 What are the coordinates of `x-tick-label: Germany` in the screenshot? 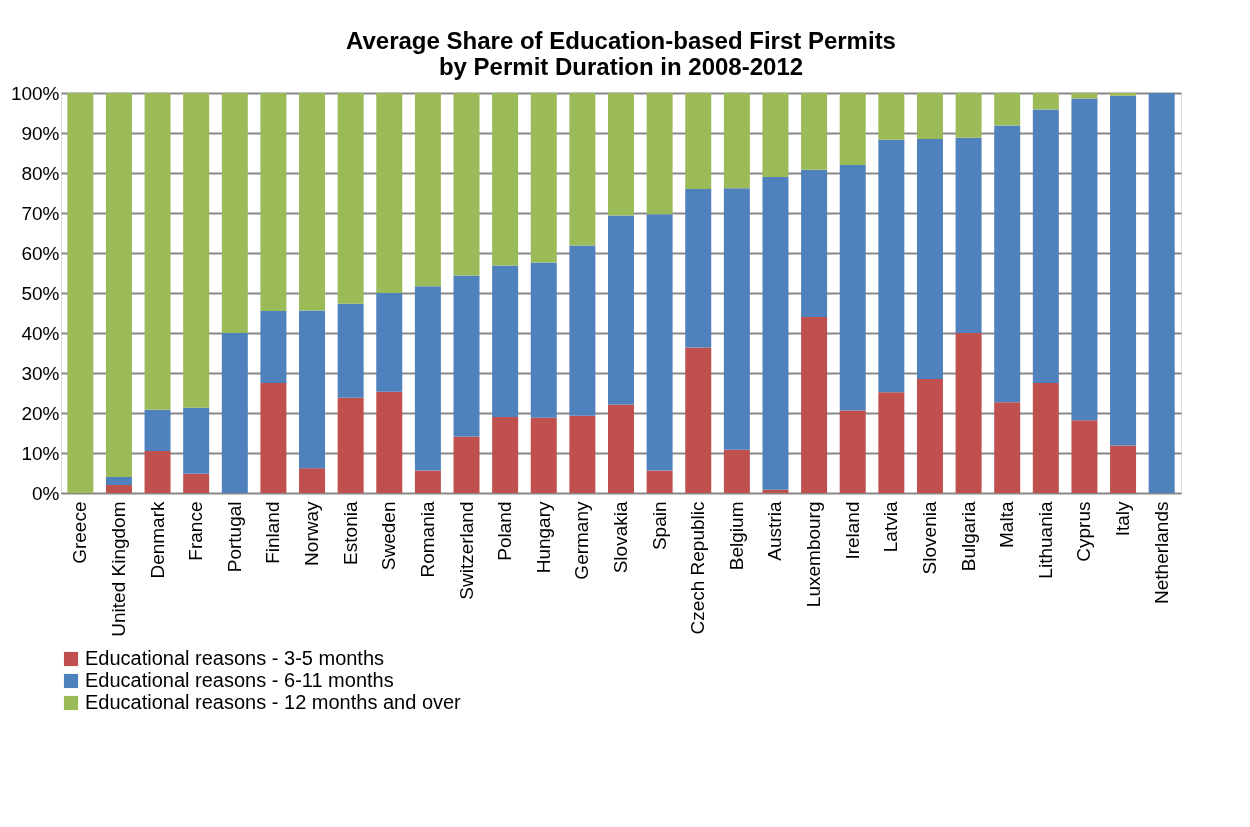 It's located at (582, 540).